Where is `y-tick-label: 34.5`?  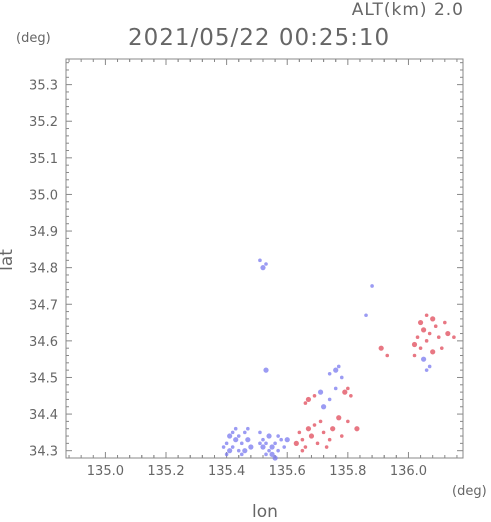 y-tick-label: 34.5 is located at coordinates (43, 378).